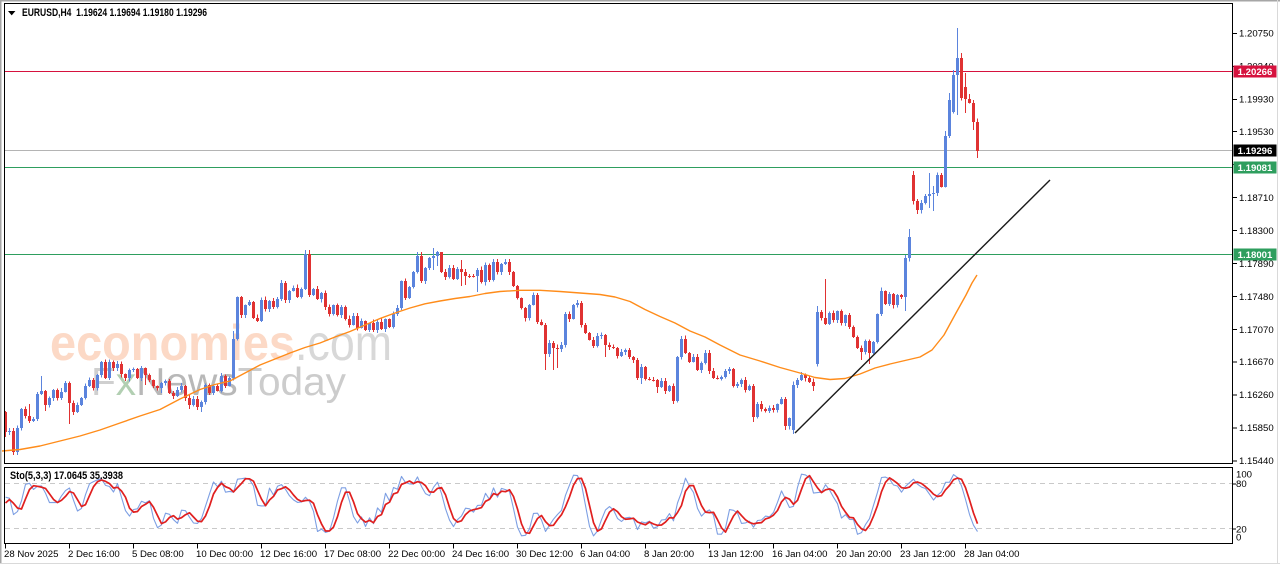 The height and width of the screenshot is (567, 1280). Describe the element at coordinates (94, 554) in the screenshot. I see `svg-text: 2 Dec 16:00` at that location.